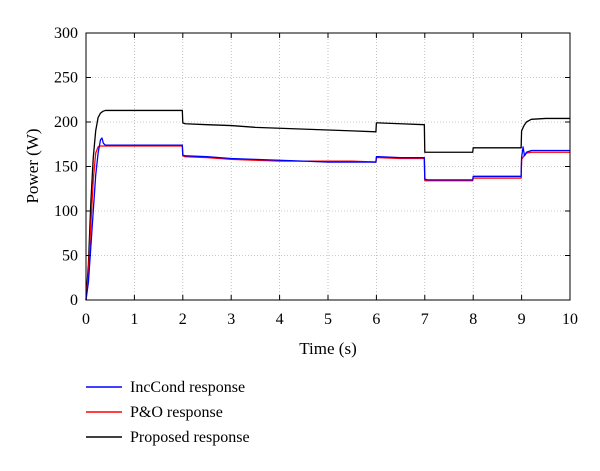 The height and width of the screenshot is (471, 600). What do you see at coordinates (66, 33) in the screenshot?
I see `y-tick-label: 300` at bounding box center [66, 33].